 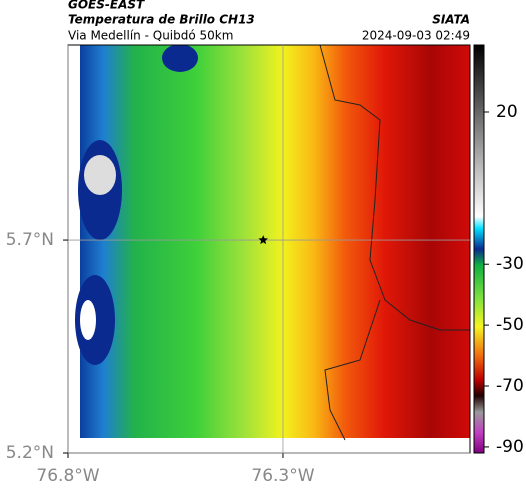 I want to click on colorbar, so click(x=479, y=249).